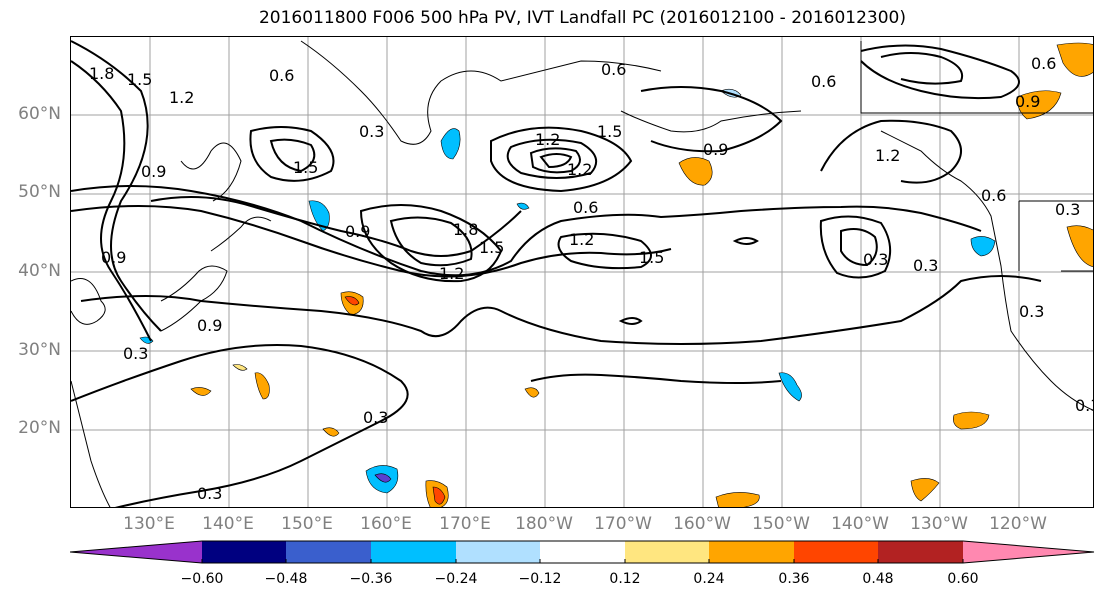 This screenshot has width=1105, height=601. I want to click on colorbar-tick-marks, so click(582, 561).